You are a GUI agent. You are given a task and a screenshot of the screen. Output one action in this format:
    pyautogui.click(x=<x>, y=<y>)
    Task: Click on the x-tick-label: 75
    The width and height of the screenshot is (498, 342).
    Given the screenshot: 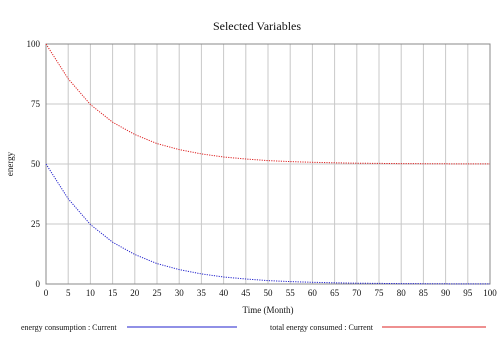 What is the action you would take?
    pyautogui.click(x=380, y=293)
    